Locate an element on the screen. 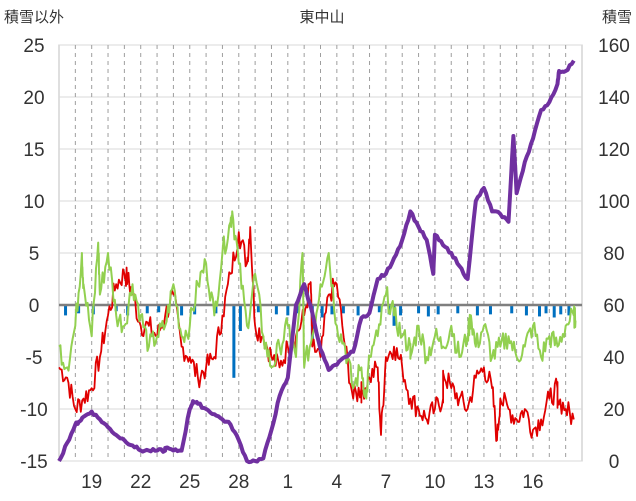  left-axis-ticks: 25 20 15 10 5 0 -5 -10 -15 is located at coordinates (33, 254).